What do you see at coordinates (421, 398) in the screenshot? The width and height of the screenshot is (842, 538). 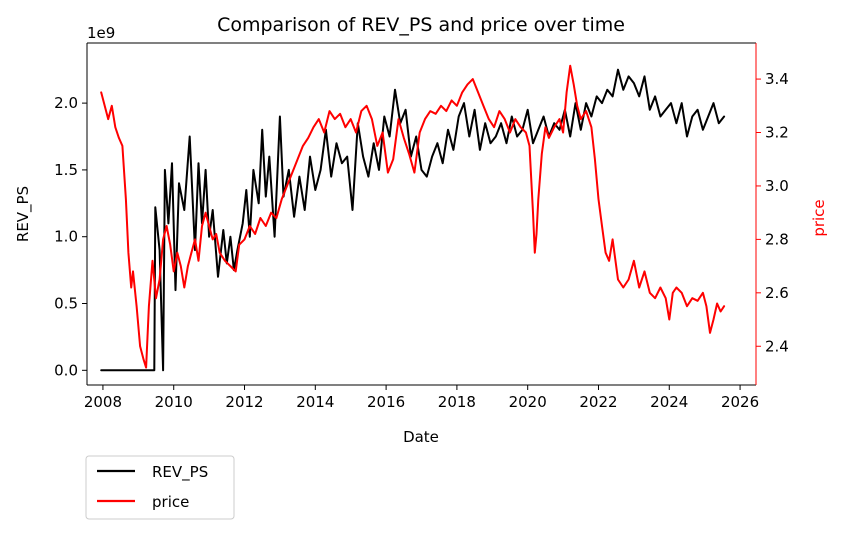 I see `x-axis: 2008 2010 2012 2014 2016 2018 2020 2022 2024 2026` at bounding box center [421, 398].